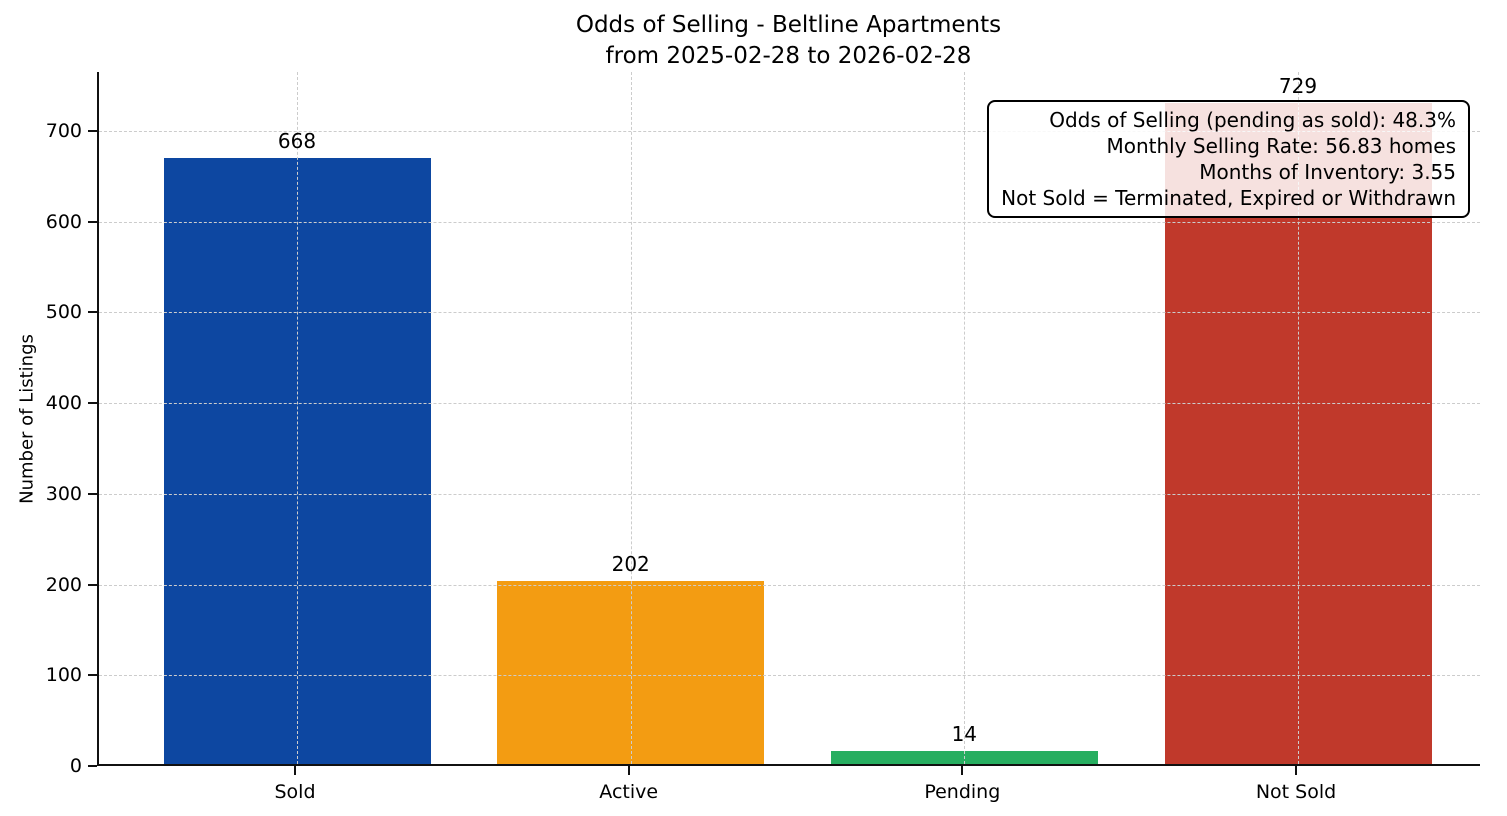 The height and width of the screenshot is (816, 1507). I want to click on annotation-line-odds: Odds of Selling (pending as sold): 48.3%, so click(1252, 120).